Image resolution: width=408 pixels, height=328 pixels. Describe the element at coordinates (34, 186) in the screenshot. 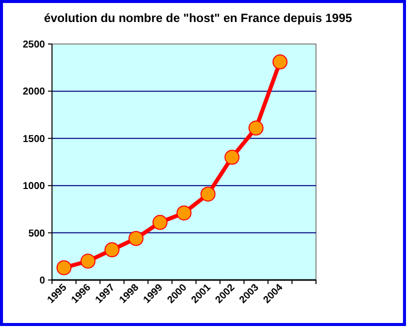

I see `y-tick-label: 1000` at that location.